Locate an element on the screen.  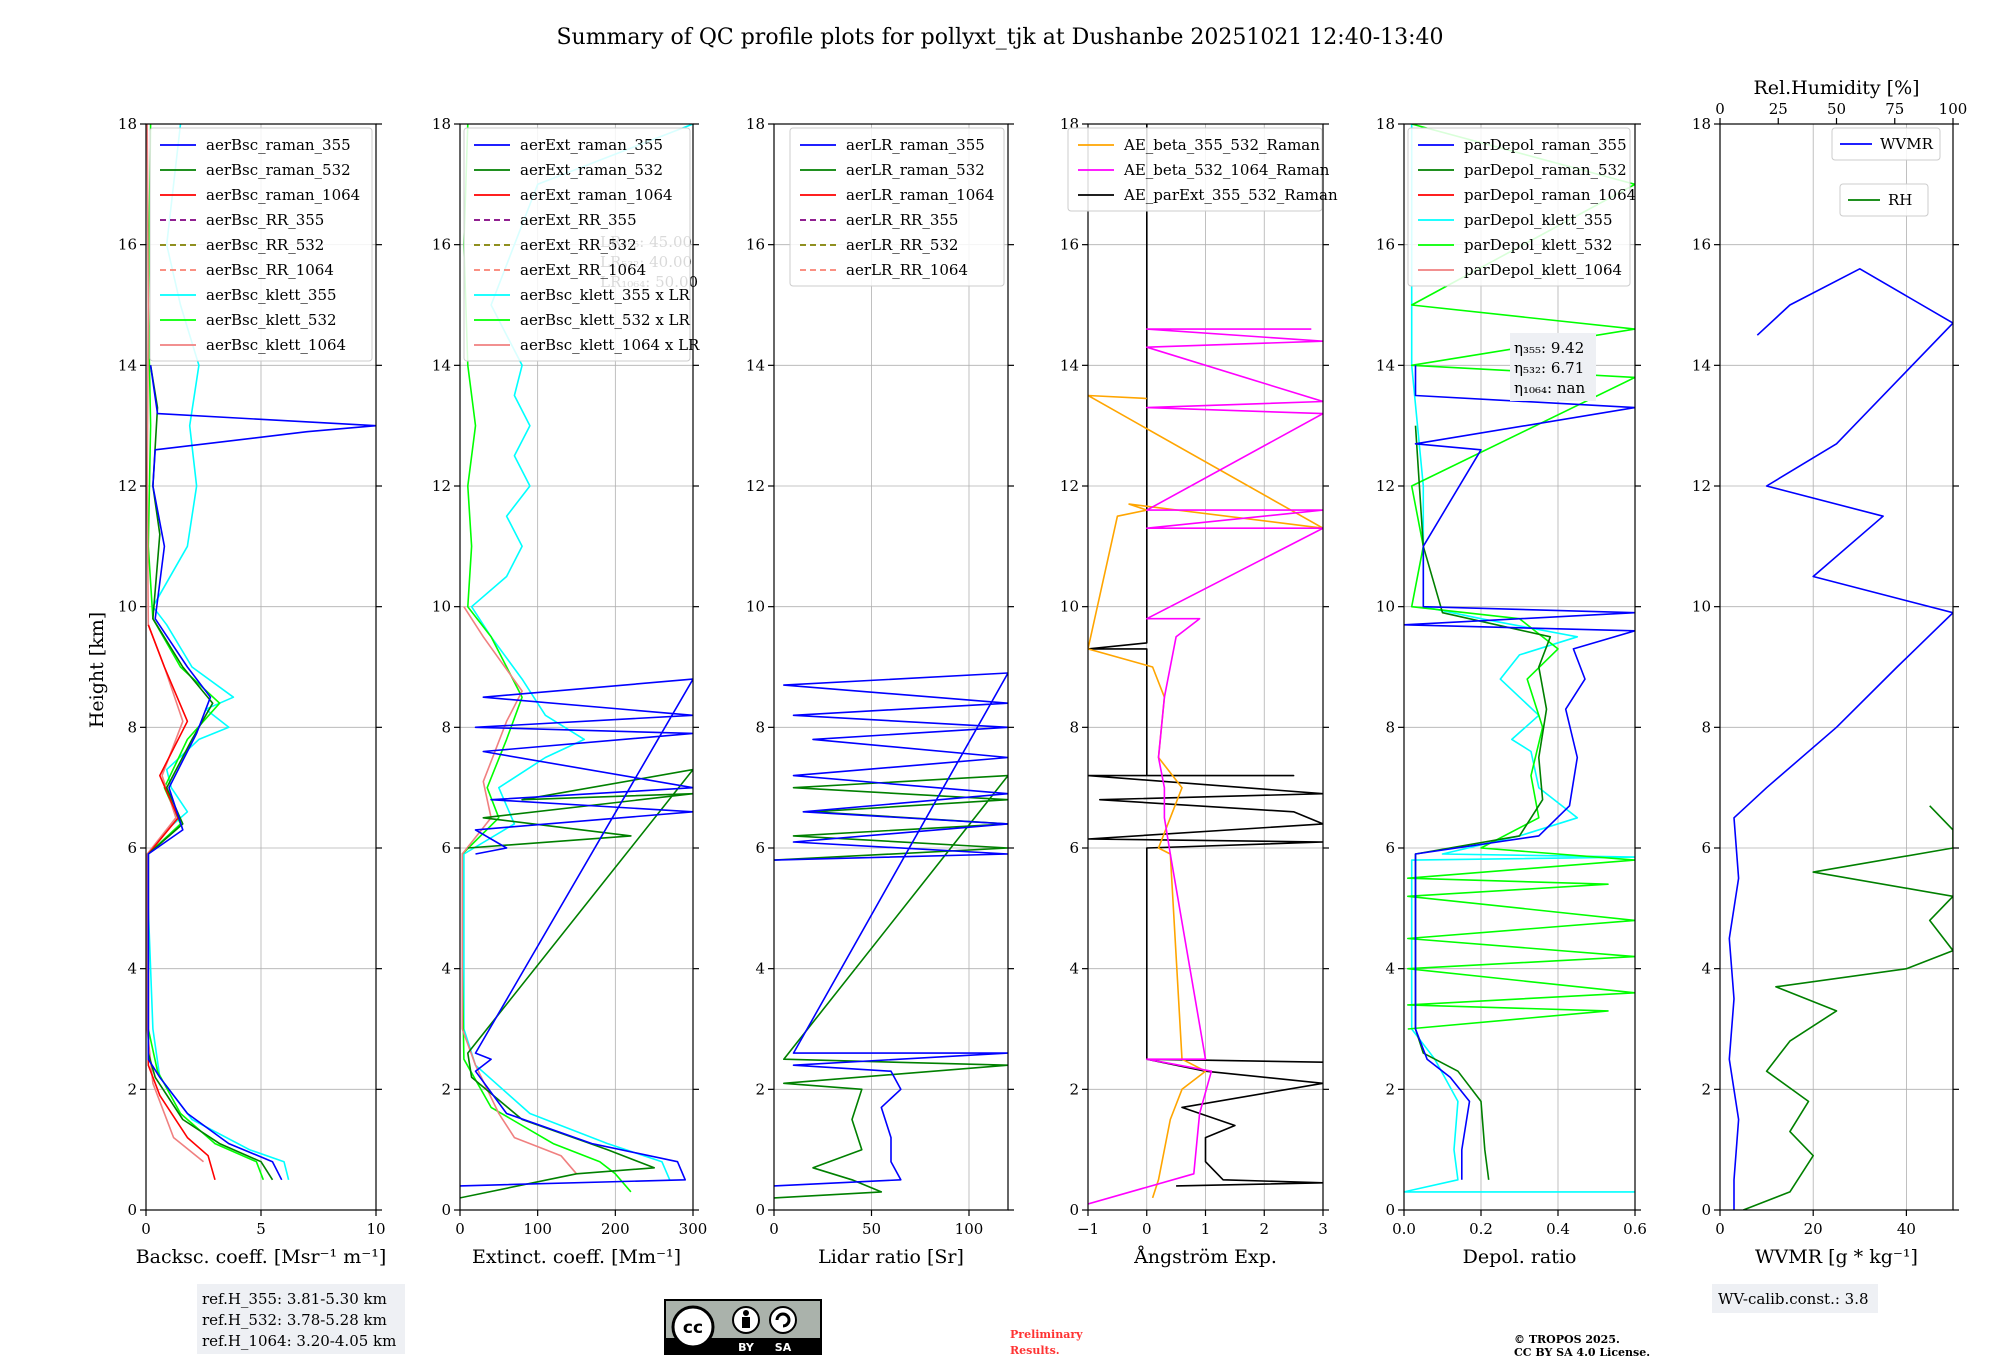
axes-frame is located at coordinates (576, 667).